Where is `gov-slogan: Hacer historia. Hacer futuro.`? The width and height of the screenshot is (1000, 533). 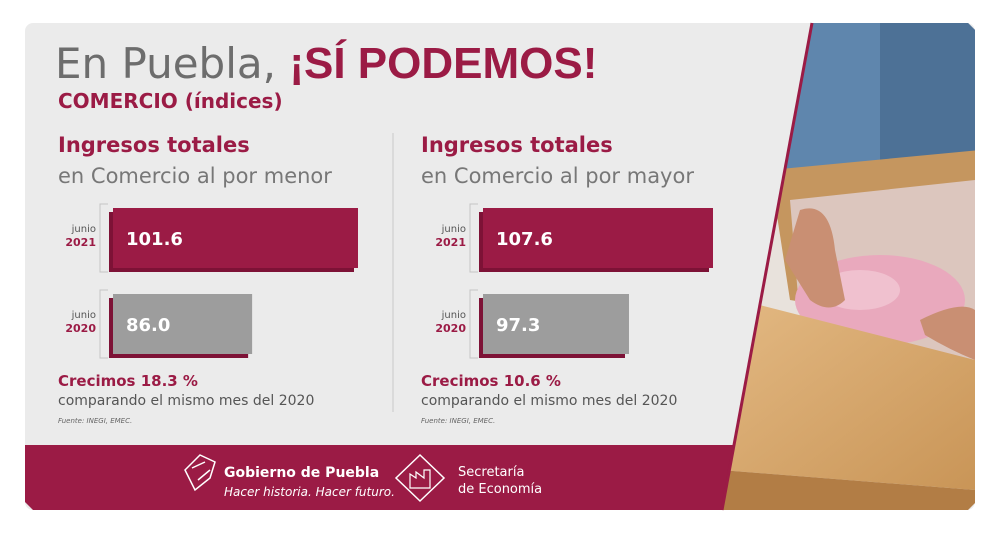 gov-slogan: Hacer historia. Hacer futuro. is located at coordinates (309, 492).